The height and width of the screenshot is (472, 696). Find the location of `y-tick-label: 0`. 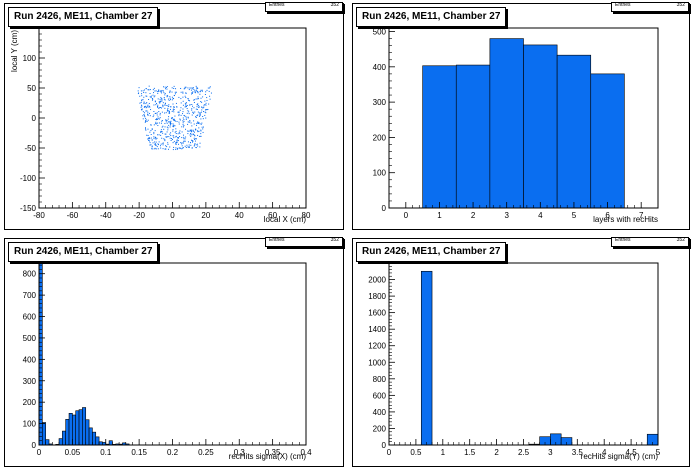

y-tick-label: 0 is located at coordinates (34, 445).